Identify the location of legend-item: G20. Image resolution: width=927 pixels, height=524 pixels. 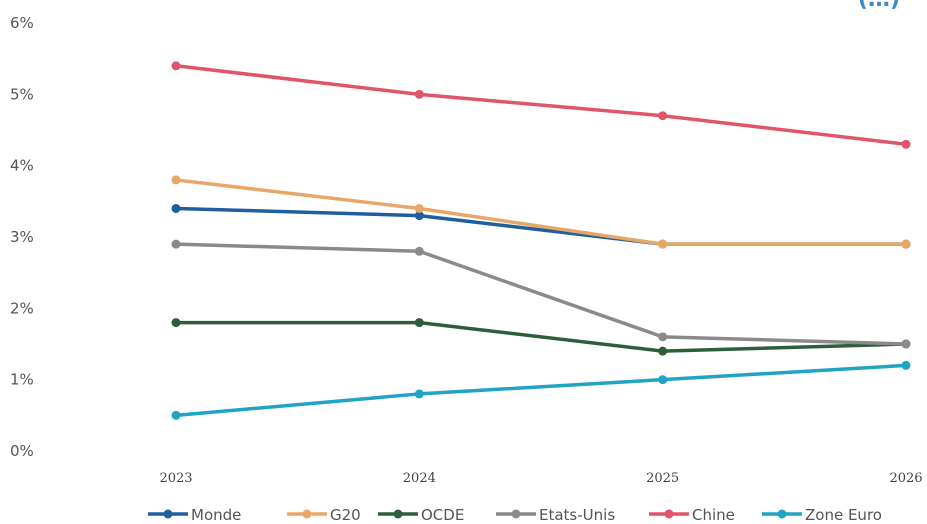
(324, 515).